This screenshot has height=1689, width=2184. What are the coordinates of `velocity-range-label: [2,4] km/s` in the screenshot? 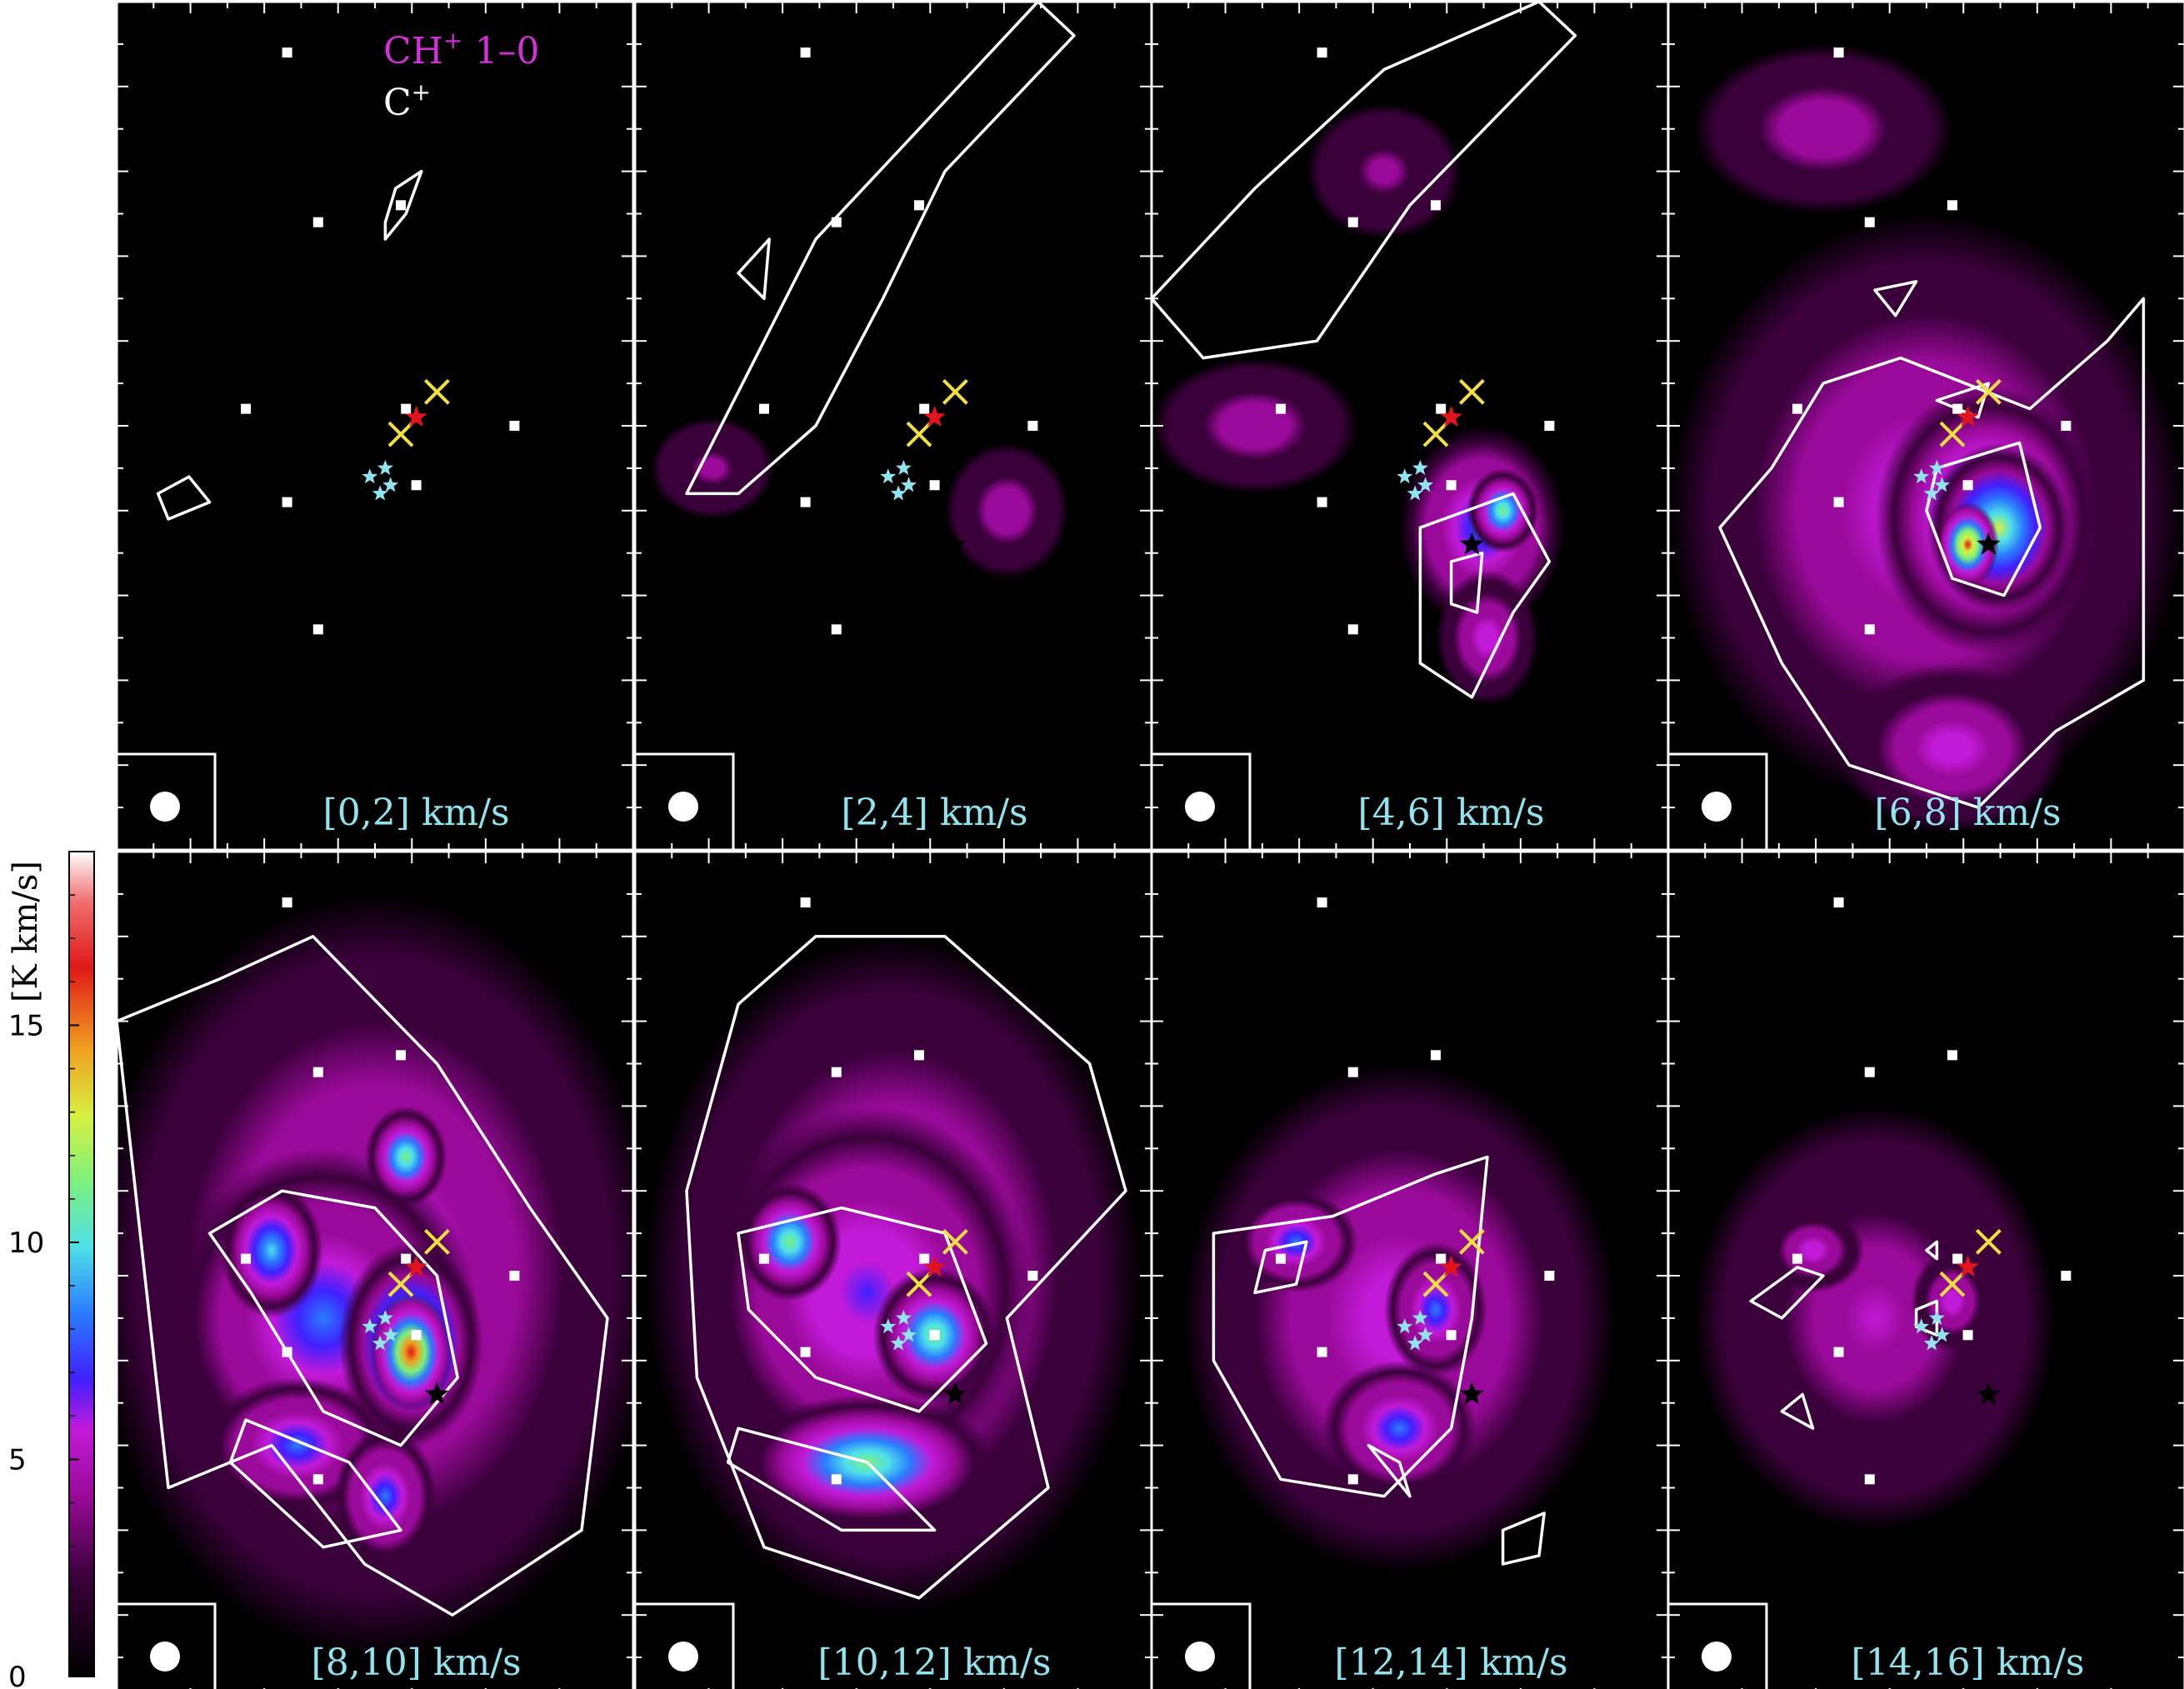 It's located at (935, 813).